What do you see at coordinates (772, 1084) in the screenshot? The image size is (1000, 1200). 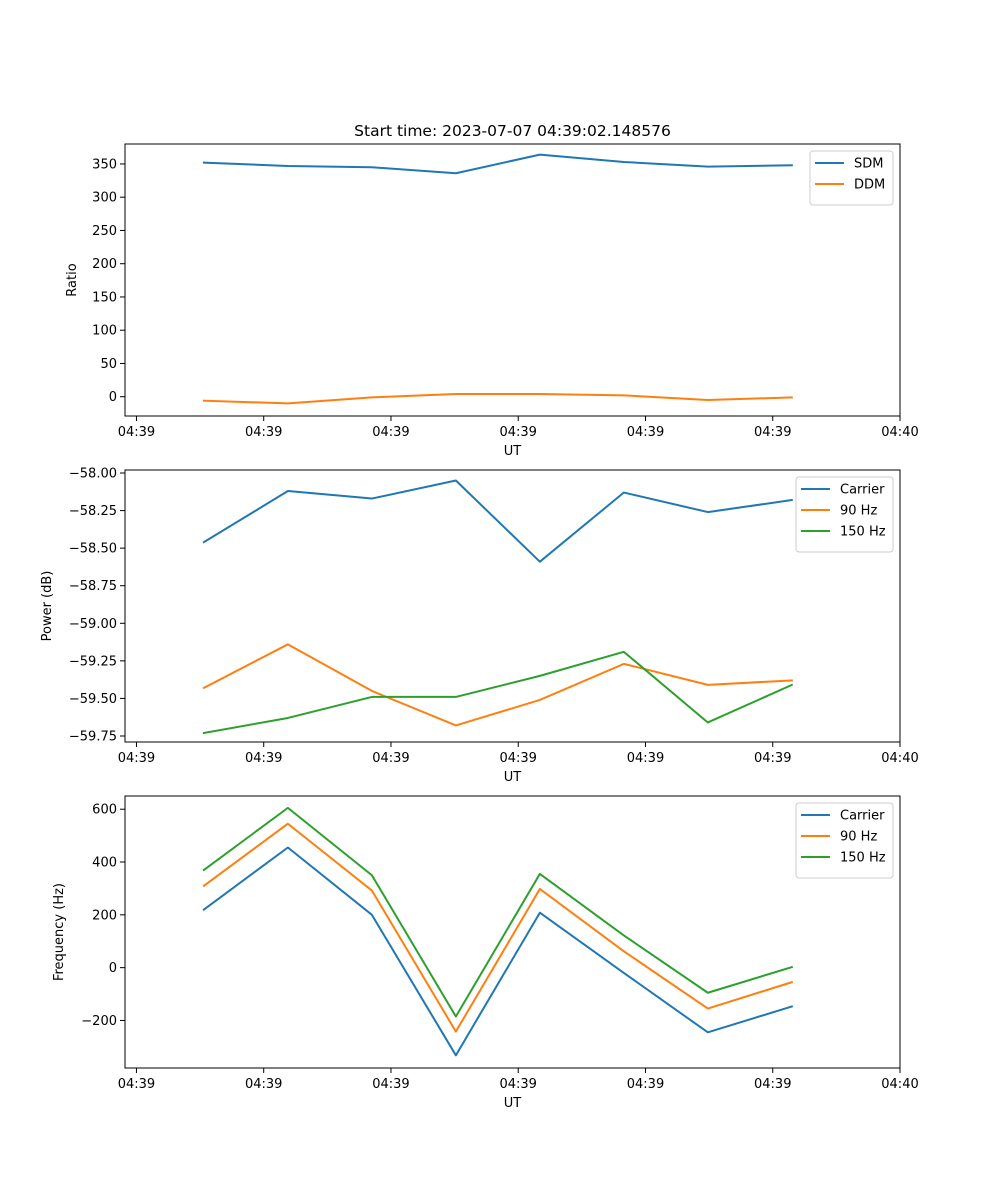 I see `x-tick-label-3-6: 04:39` at bounding box center [772, 1084].